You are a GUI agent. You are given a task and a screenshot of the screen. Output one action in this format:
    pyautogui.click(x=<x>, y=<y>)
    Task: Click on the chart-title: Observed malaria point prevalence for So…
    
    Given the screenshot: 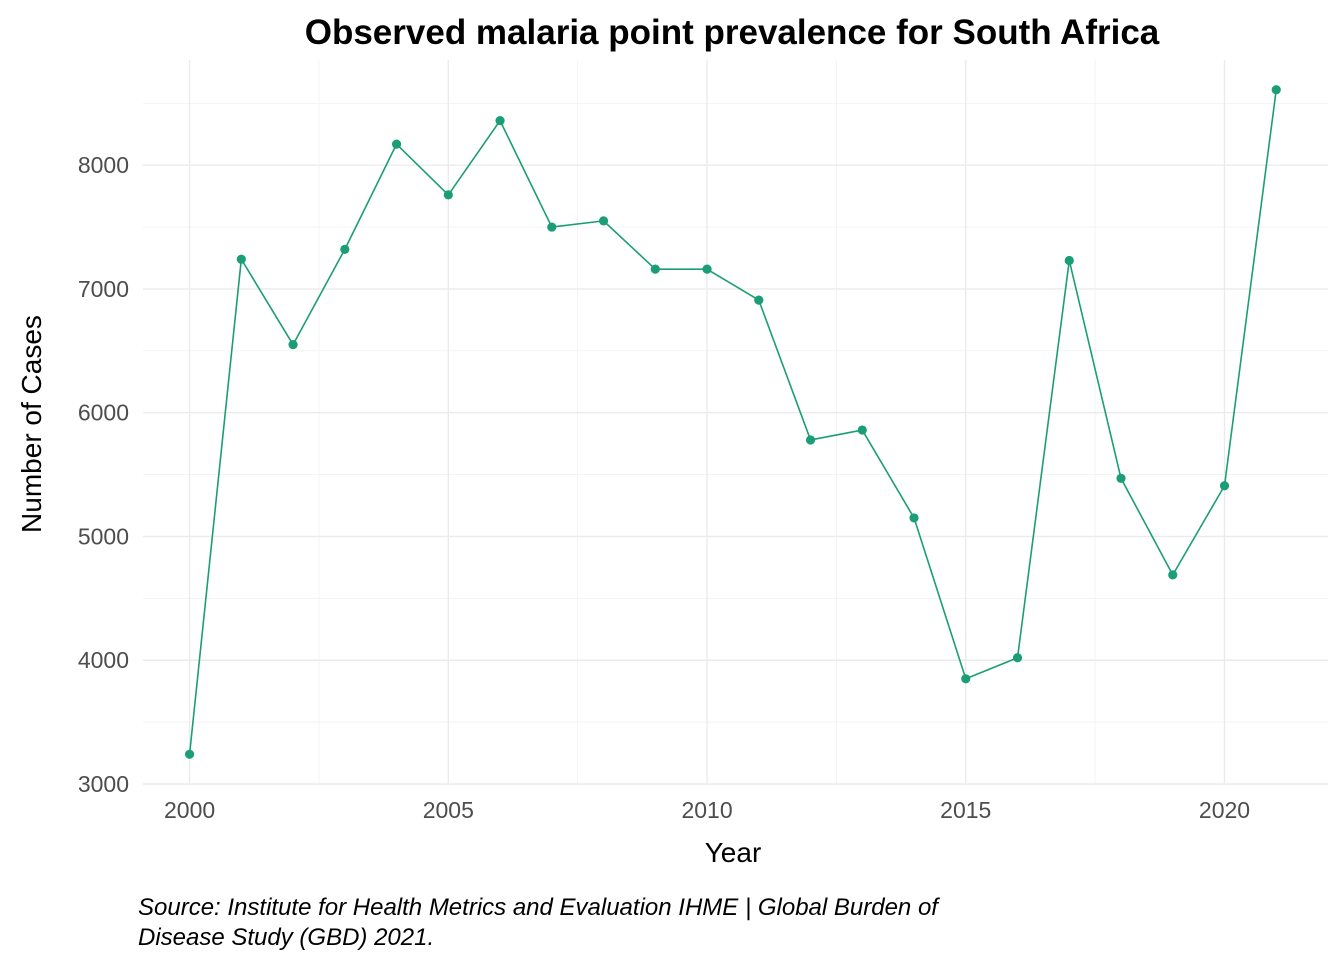 What is the action you would take?
    pyautogui.click(x=732, y=32)
    